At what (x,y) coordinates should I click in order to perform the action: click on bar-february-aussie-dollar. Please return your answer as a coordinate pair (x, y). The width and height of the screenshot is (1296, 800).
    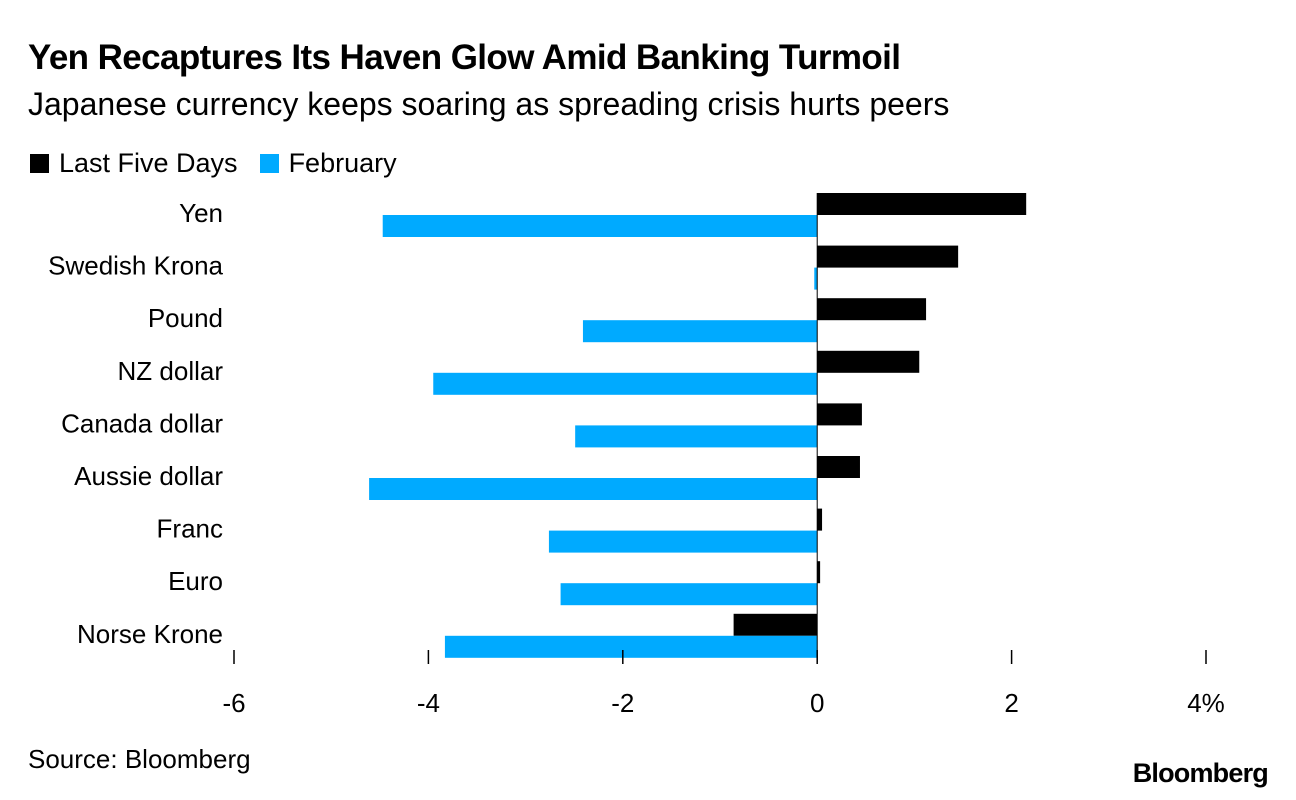
    Looking at the image, I should click on (593, 489).